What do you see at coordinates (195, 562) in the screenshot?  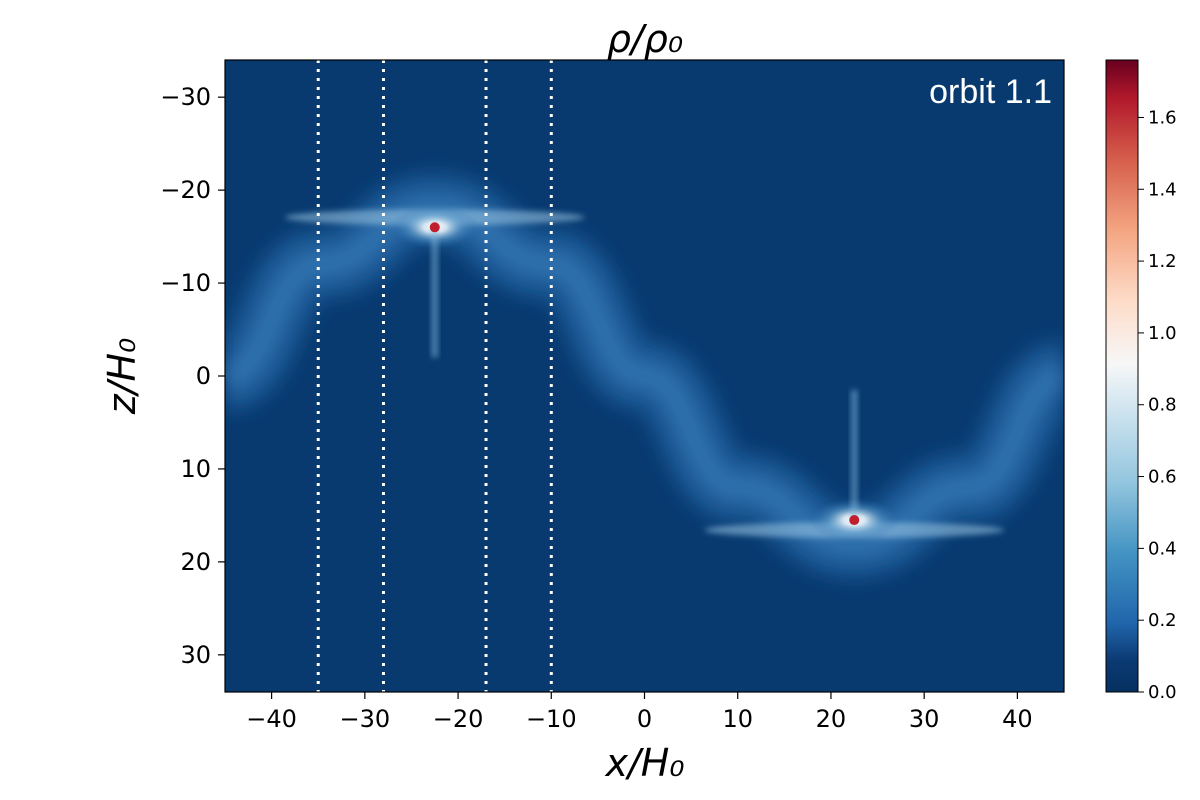 I see `y-tick-label: 20` at bounding box center [195, 562].